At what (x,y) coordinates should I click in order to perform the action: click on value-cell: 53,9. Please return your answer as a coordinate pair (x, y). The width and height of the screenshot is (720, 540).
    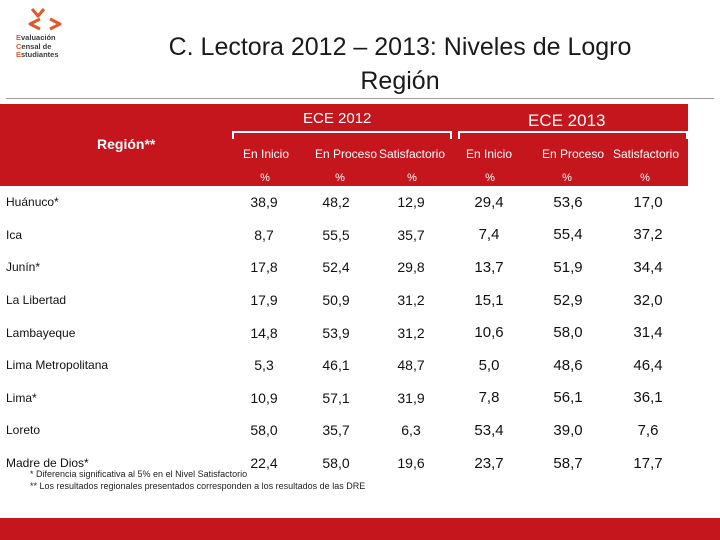
    Looking at the image, I should click on (336, 332).